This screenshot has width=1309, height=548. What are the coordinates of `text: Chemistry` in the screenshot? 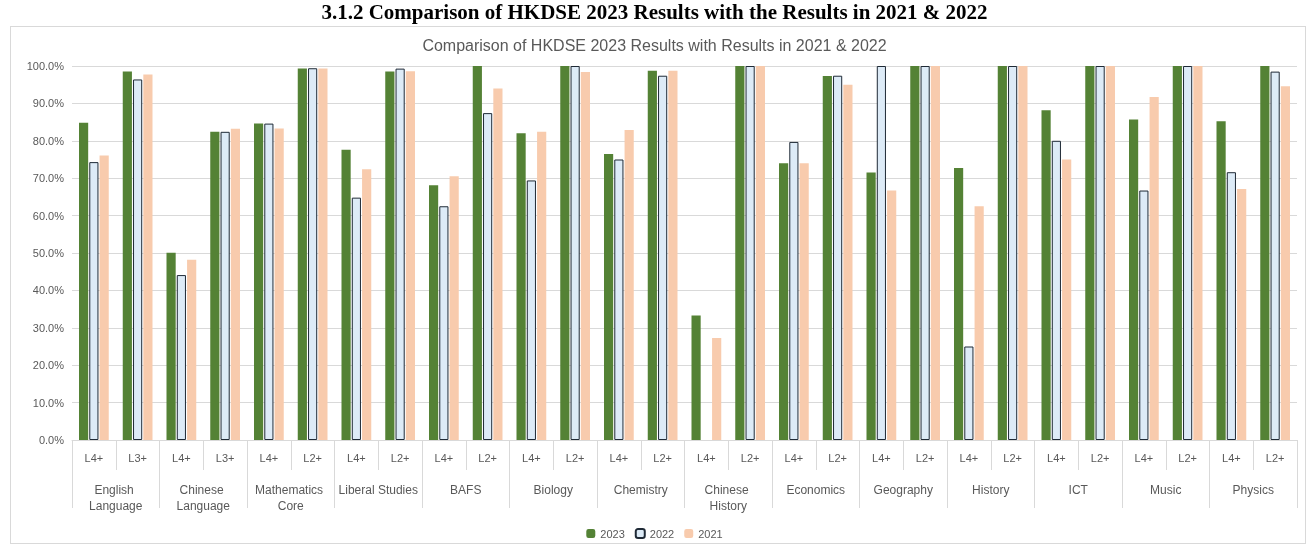 It's located at (640, 490).